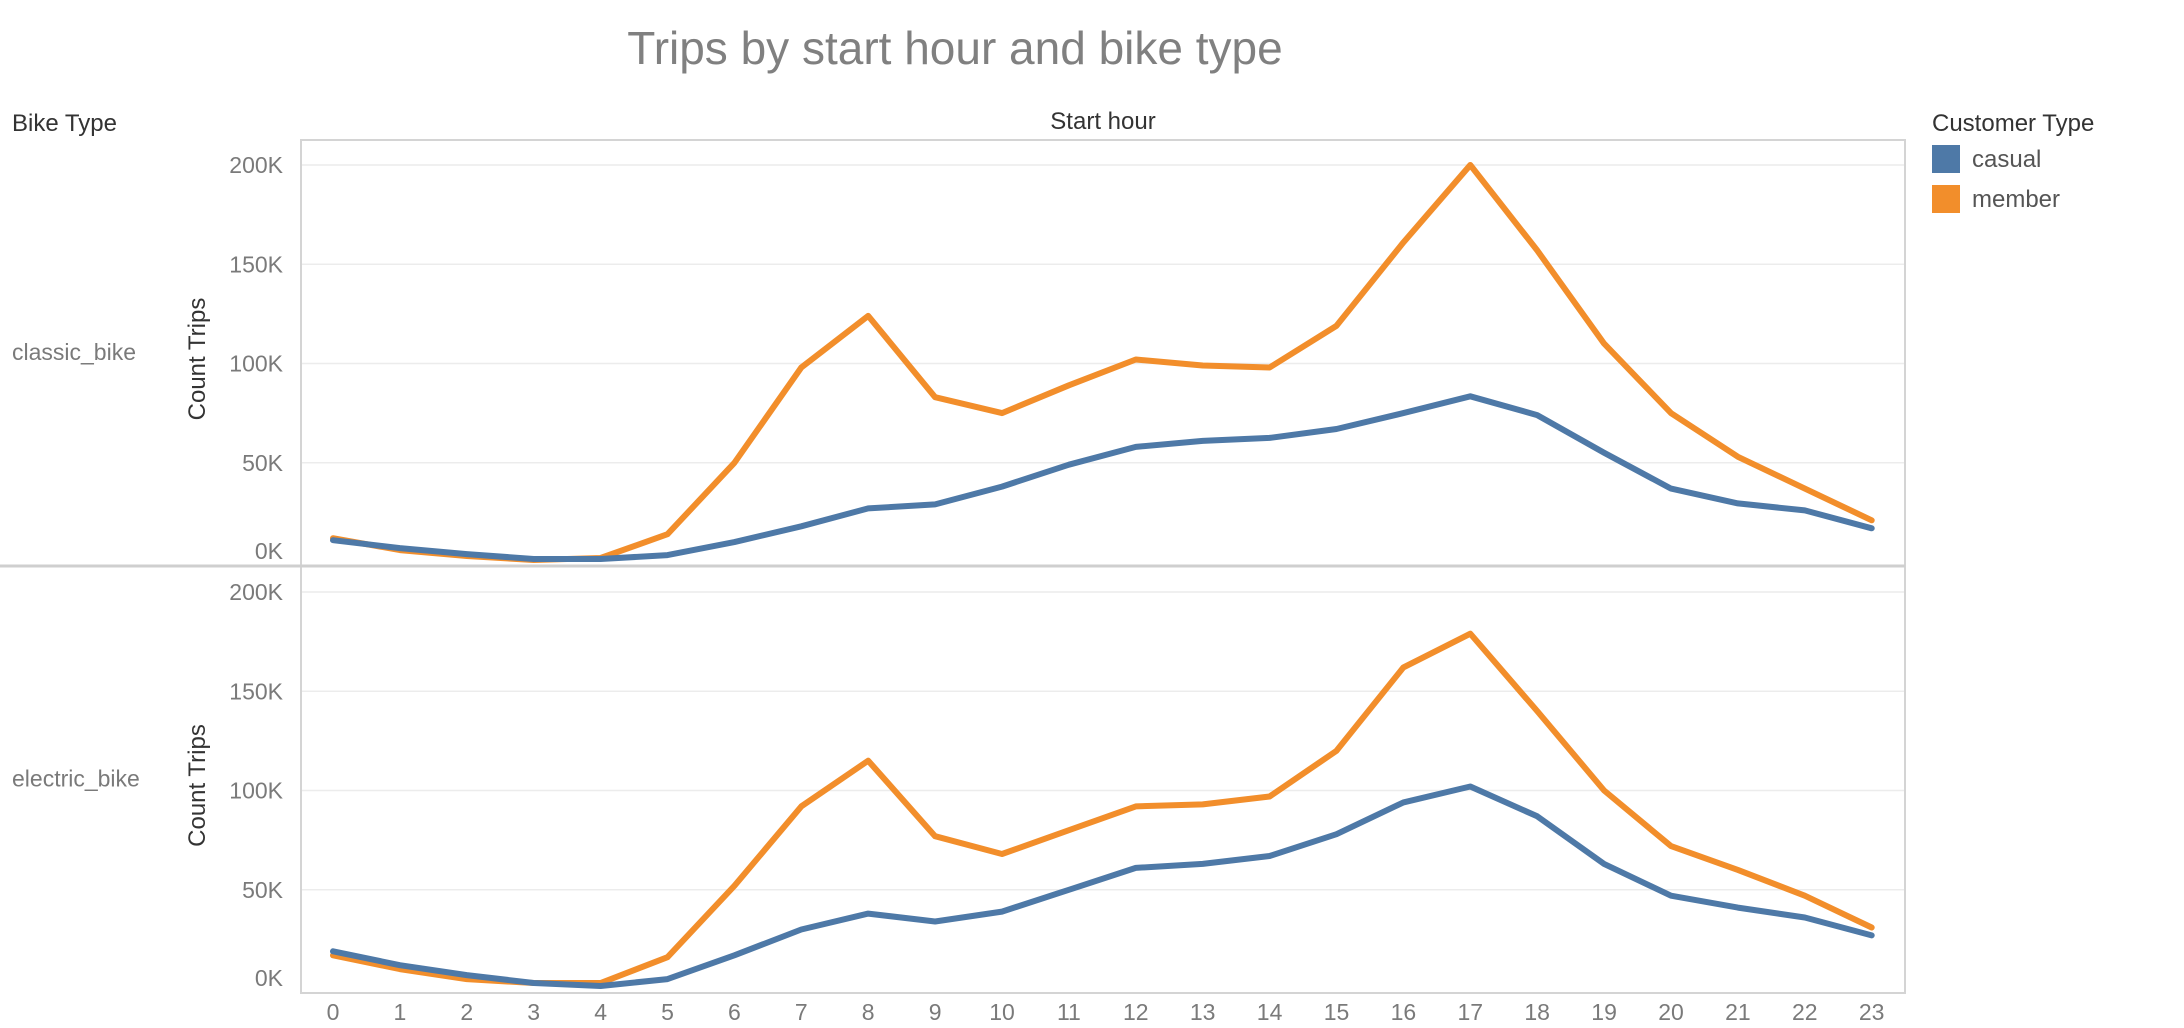 The width and height of the screenshot is (2184, 1028). Describe the element at coordinates (333, 1012) in the screenshot. I see `x-tick-label: 0` at that location.